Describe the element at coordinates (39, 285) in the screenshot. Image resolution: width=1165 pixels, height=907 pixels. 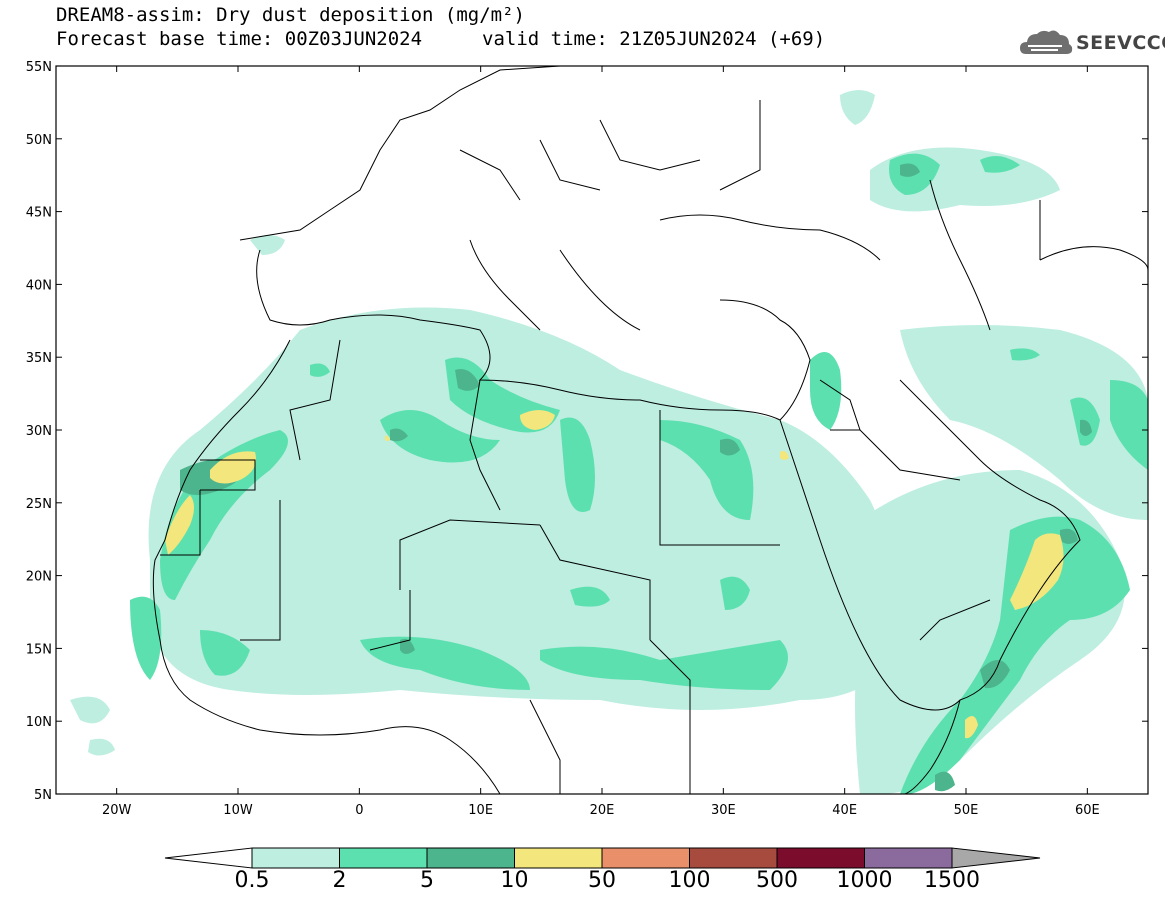
I see `lat-tick-label: 40N` at that location.